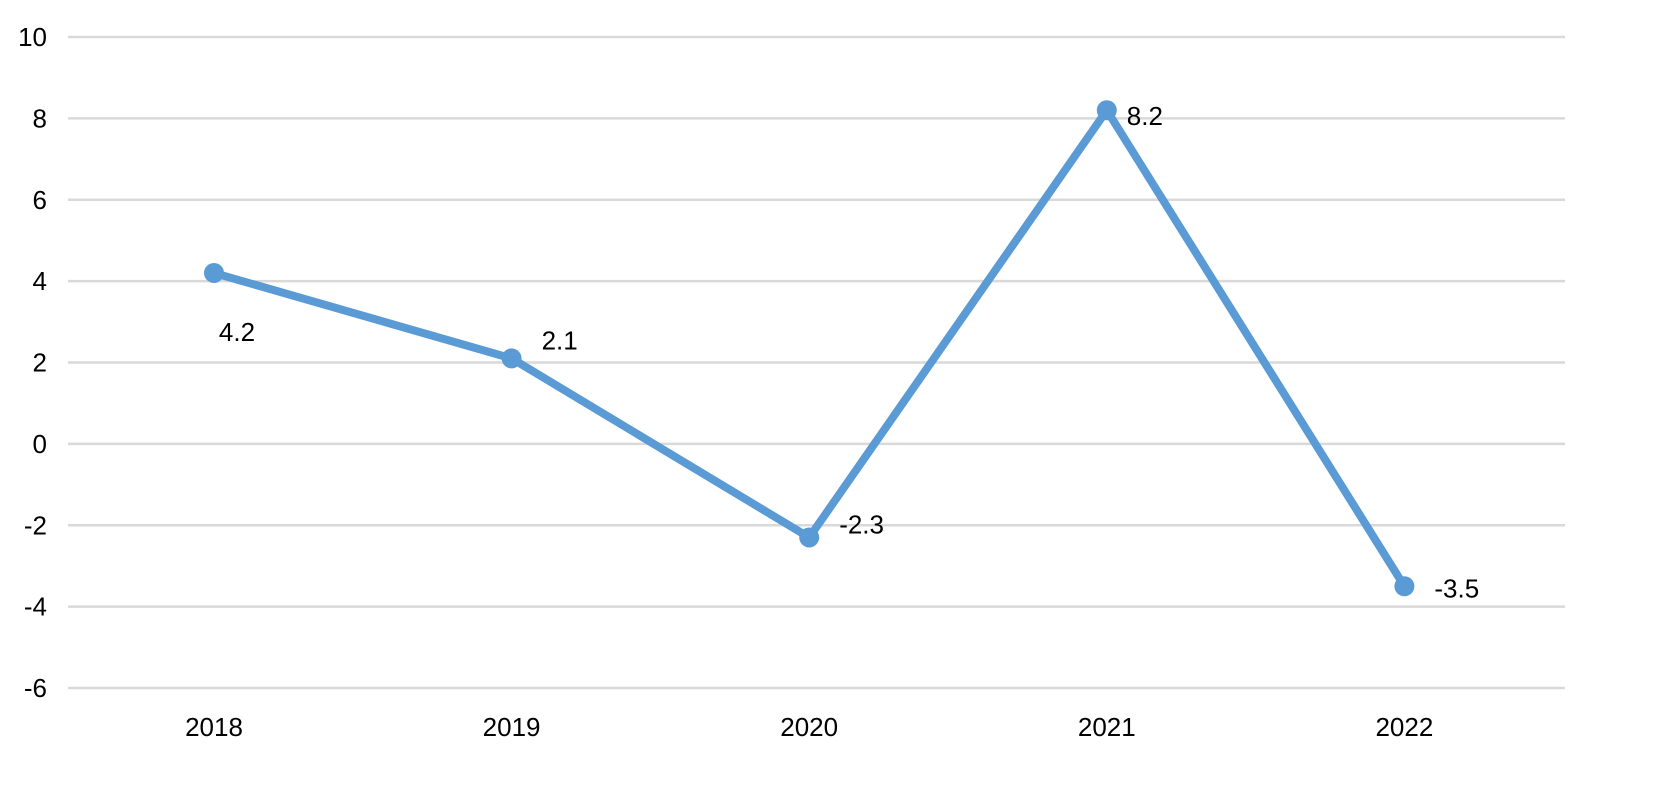 This screenshot has height=804, width=1662. Describe the element at coordinates (40, 281) in the screenshot. I see `y-tick-label: 4` at that location.